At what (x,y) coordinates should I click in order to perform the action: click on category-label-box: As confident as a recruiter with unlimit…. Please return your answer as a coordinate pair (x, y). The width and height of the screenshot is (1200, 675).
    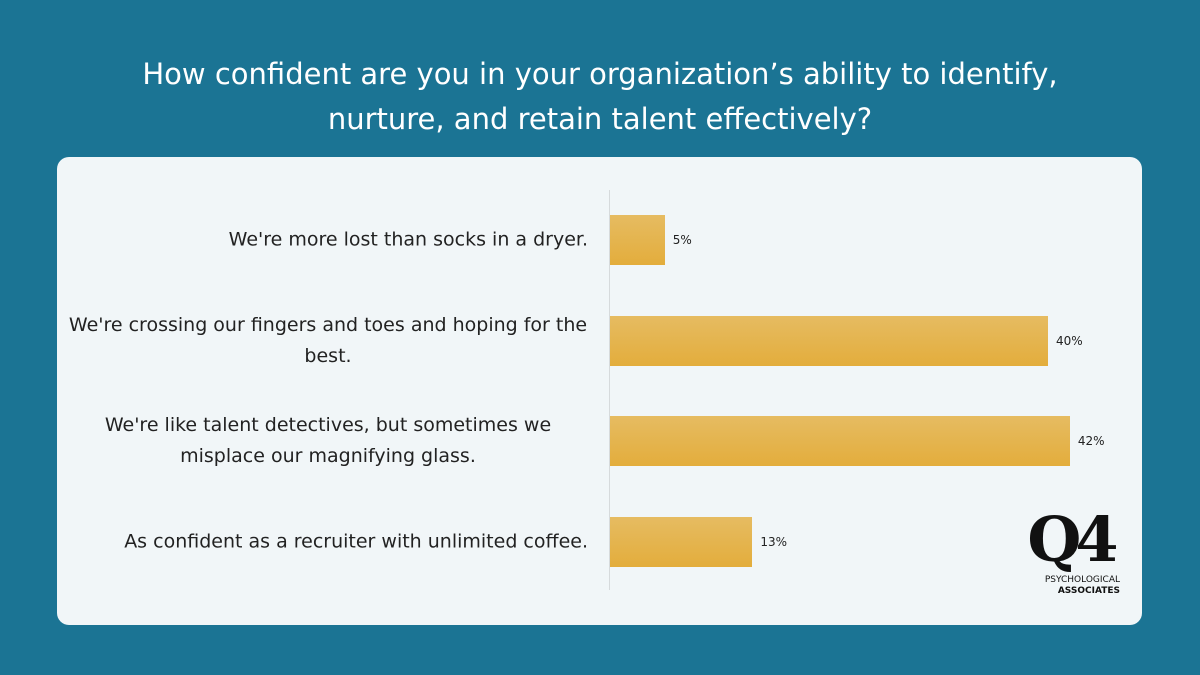
    Looking at the image, I should click on (328, 542).